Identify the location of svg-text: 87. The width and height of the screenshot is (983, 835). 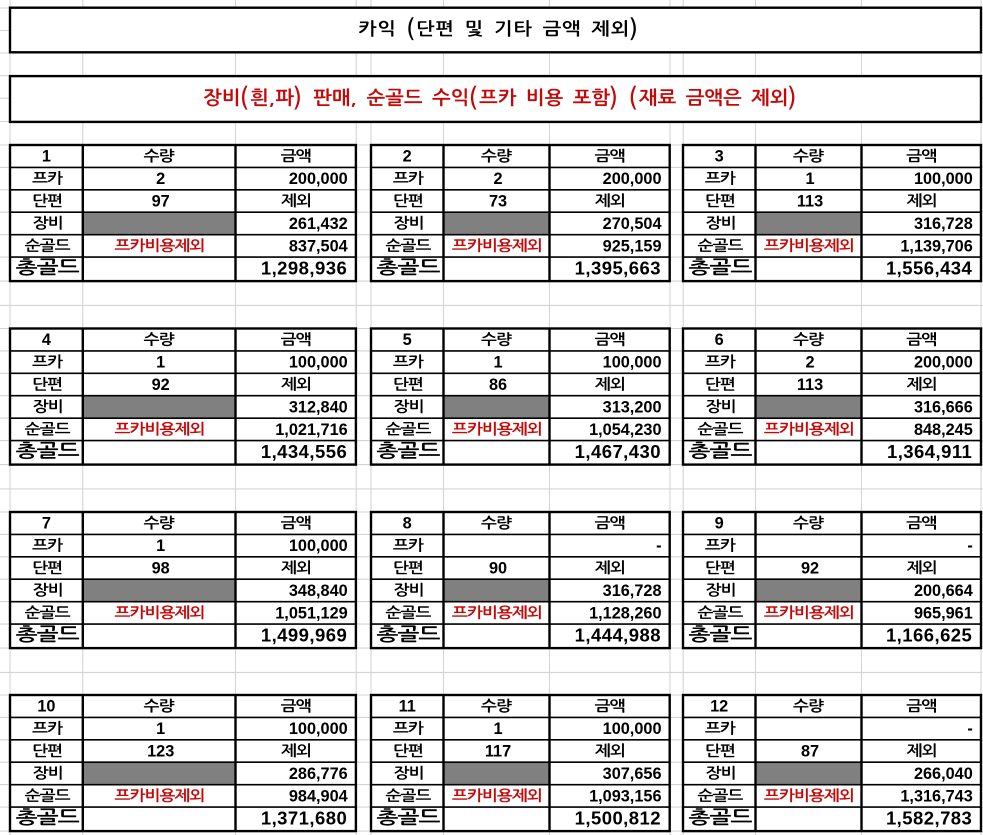
(810, 751).